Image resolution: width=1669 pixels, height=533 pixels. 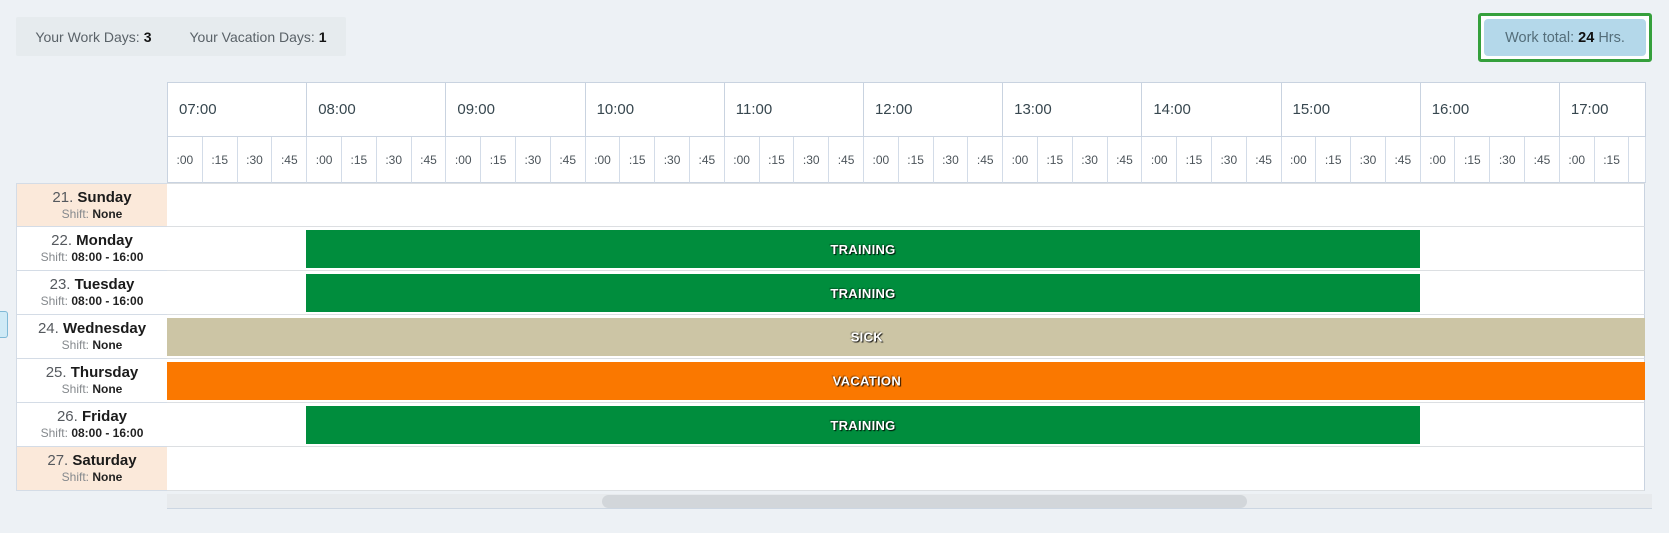 What do you see at coordinates (92, 416) in the screenshot?
I see `day-title: 26. Friday` at bounding box center [92, 416].